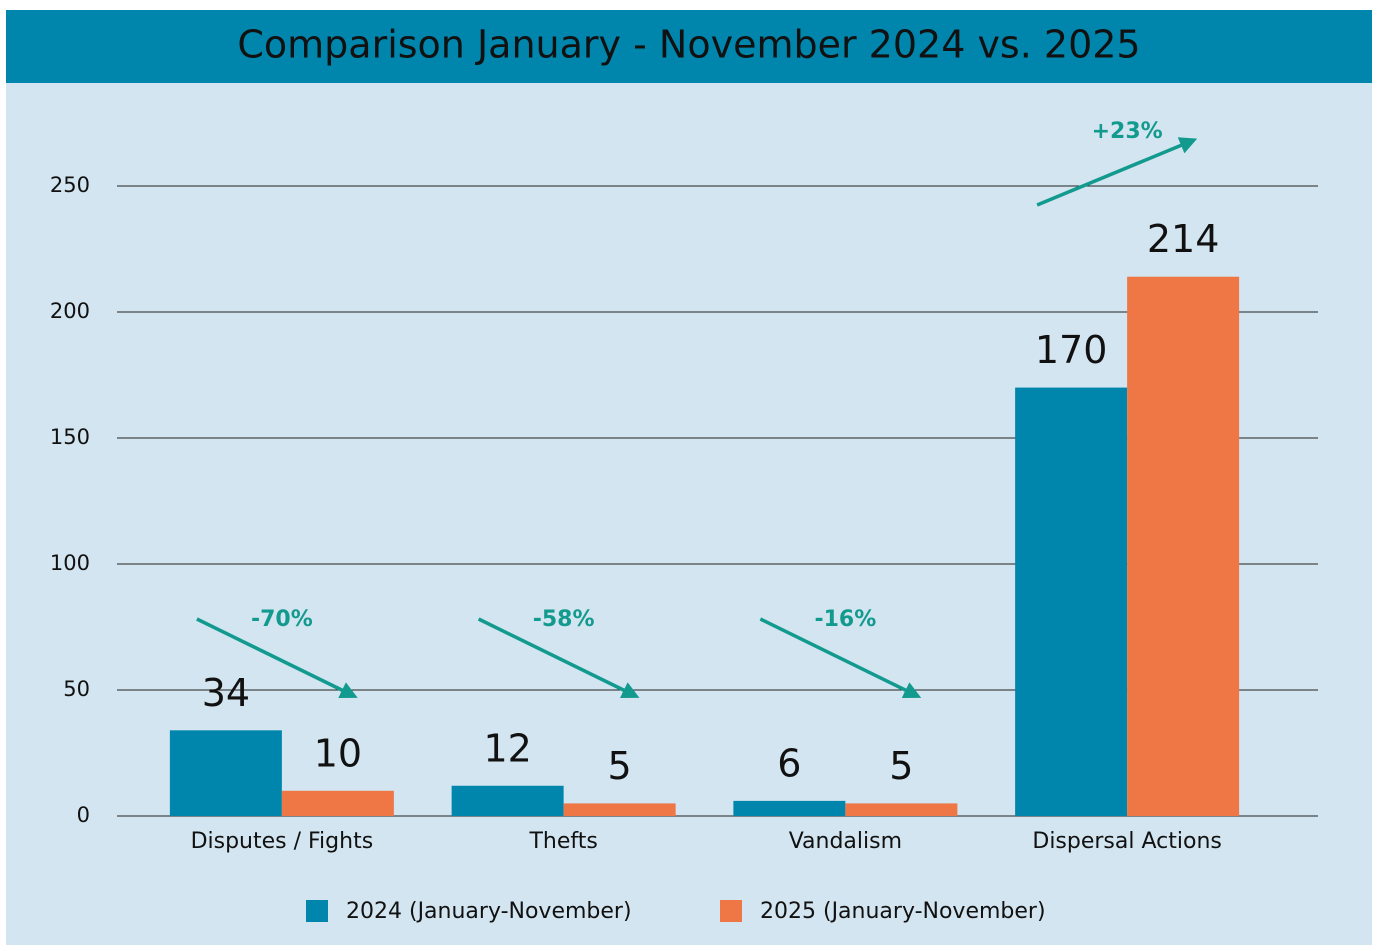 The height and width of the screenshot is (951, 1378). Describe the element at coordinates (789, 763) in the screenshot. I see `data-label: 6` at that location.